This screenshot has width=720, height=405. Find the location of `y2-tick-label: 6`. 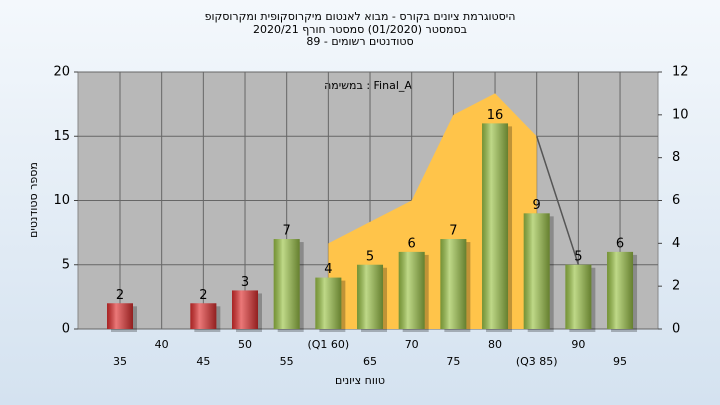

y2-tick-label: 6 is located at coordinates (676, 200).